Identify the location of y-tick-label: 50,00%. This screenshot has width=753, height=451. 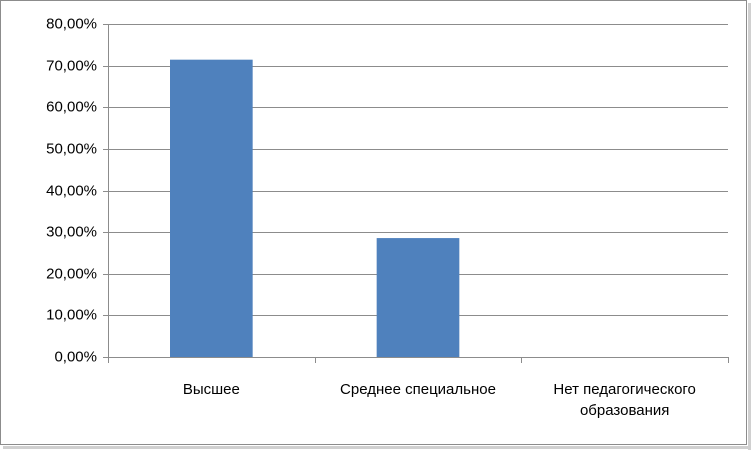
(71, 148).